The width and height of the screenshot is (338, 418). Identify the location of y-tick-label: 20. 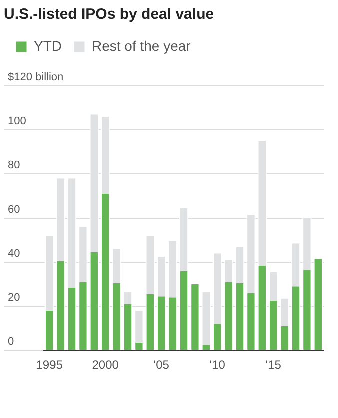
(14, 298).